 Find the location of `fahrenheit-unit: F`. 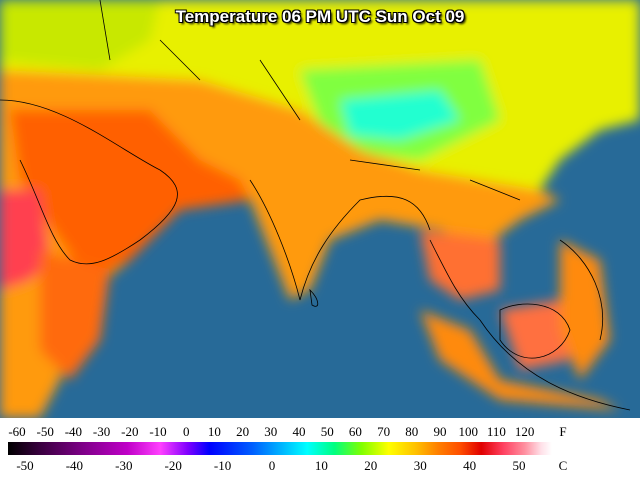

fahrenheit-unit: F is located at coordinates (563, 431).